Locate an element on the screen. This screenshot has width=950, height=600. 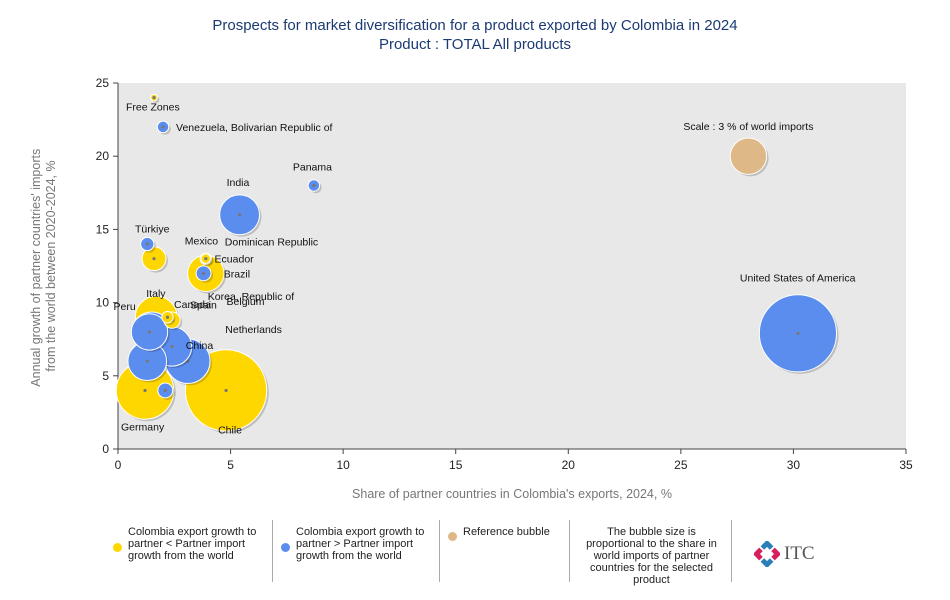
x-tick-label: 5 is located at coordinates (230, 465).